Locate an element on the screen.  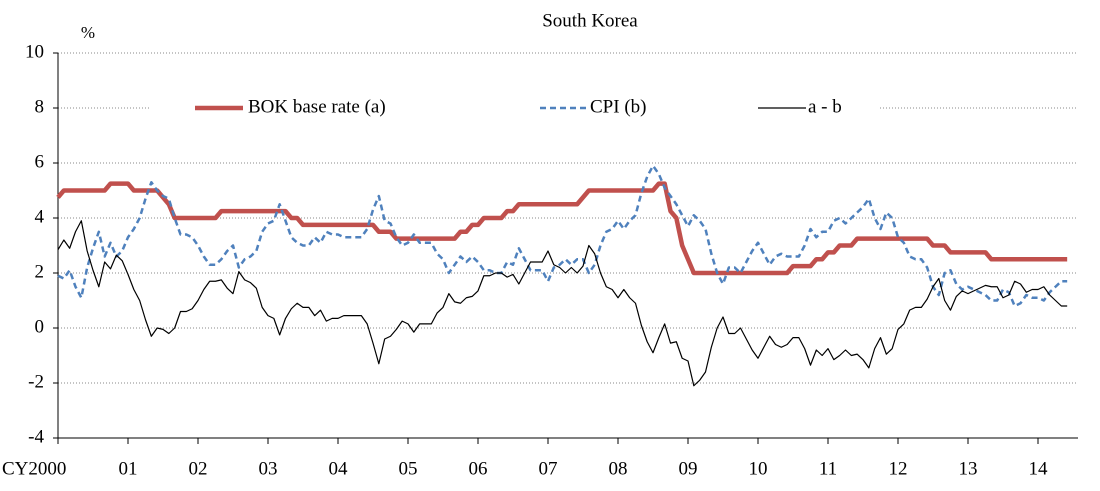
y-tick-label: 2 is located at coordinates (40, 271).